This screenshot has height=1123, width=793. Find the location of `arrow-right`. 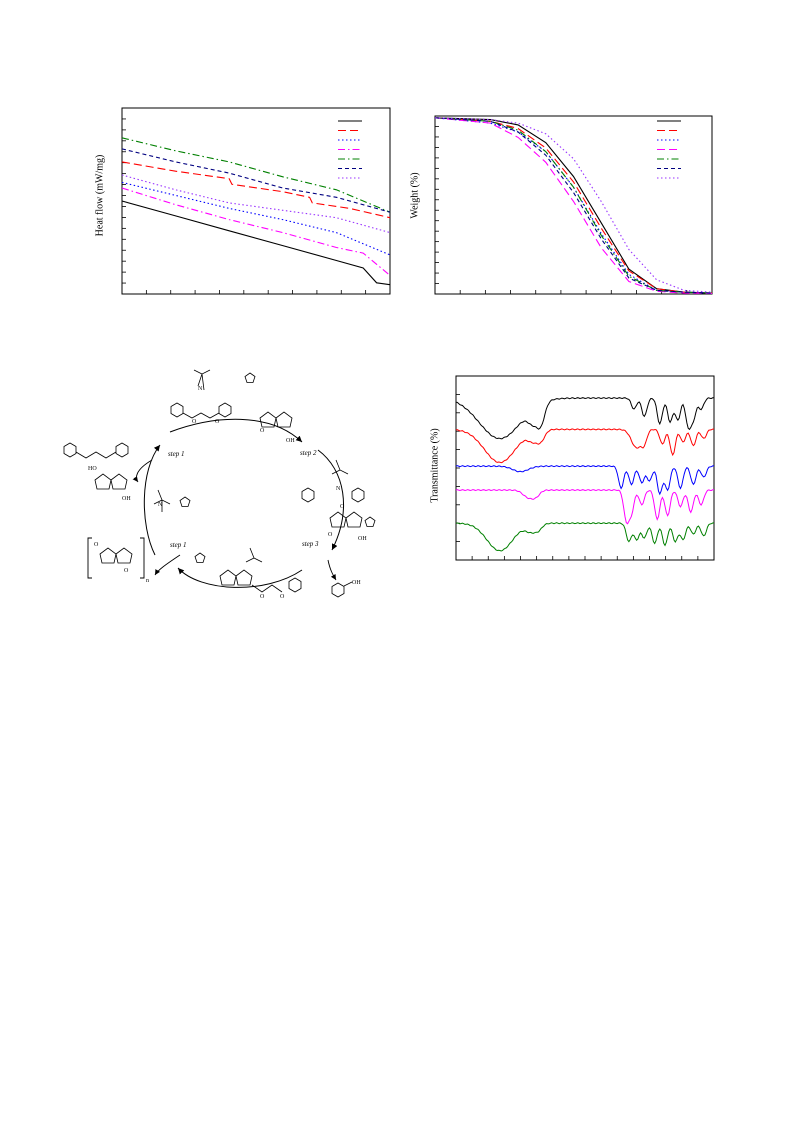

arrow-right is located at coordinates (330, 500).